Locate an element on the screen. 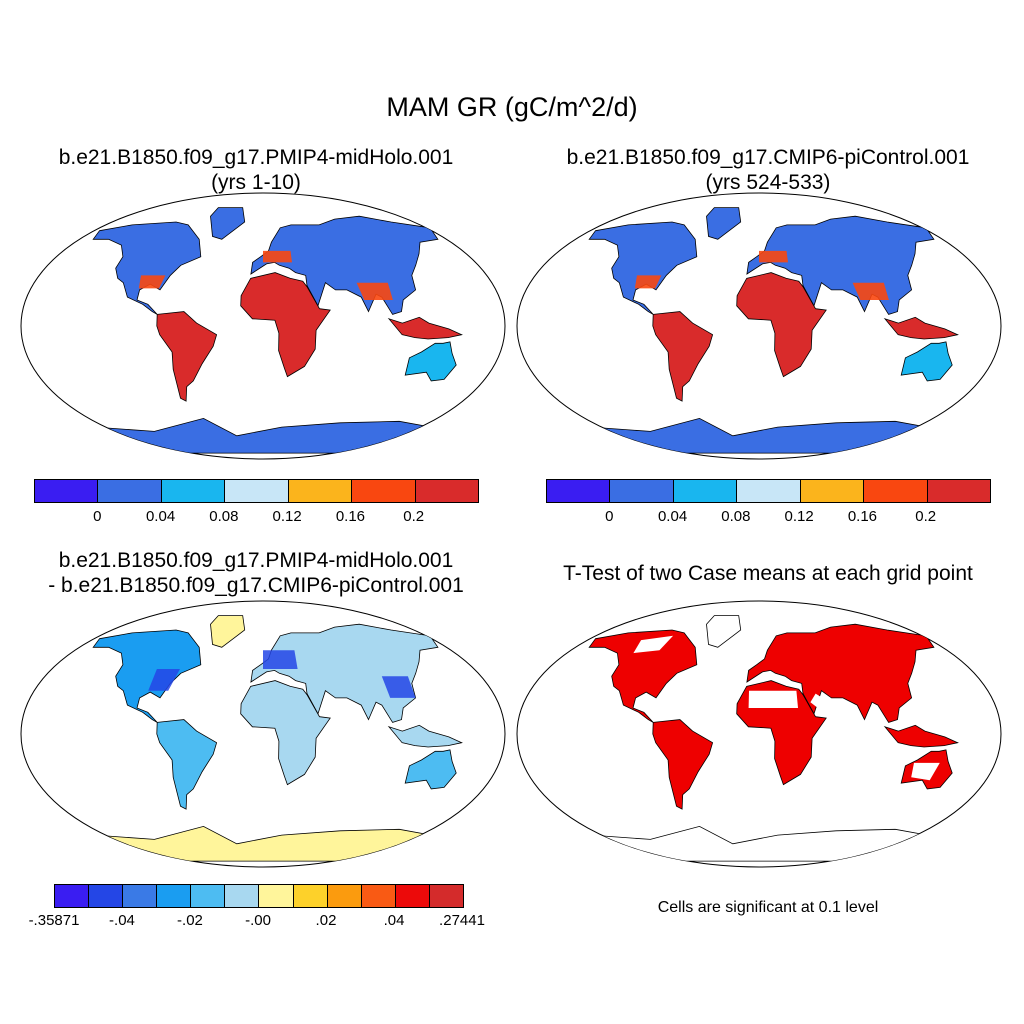  panel-top-left-title-line1: b.e21.B1850.f09_g17.PMIP4-midHolo.001 is located at coordinates (256, 157).